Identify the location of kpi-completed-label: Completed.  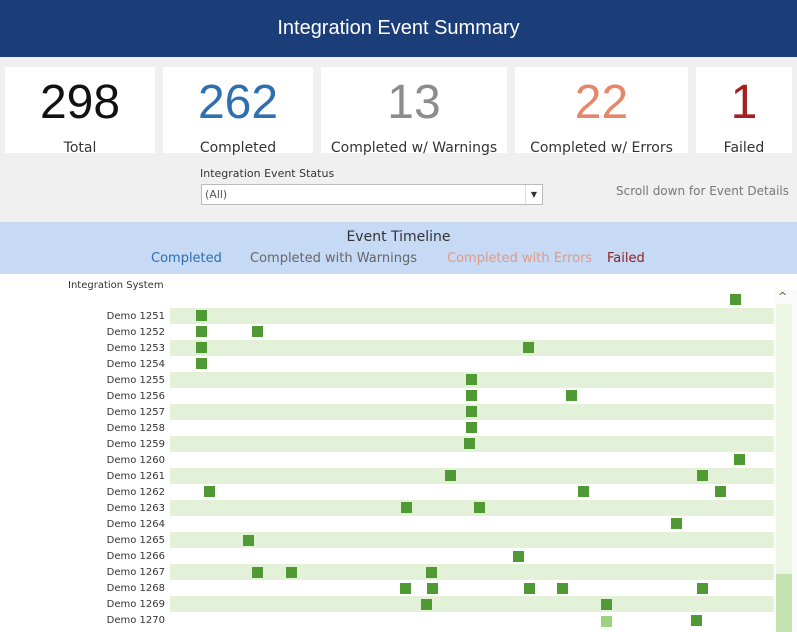
(238, 148).